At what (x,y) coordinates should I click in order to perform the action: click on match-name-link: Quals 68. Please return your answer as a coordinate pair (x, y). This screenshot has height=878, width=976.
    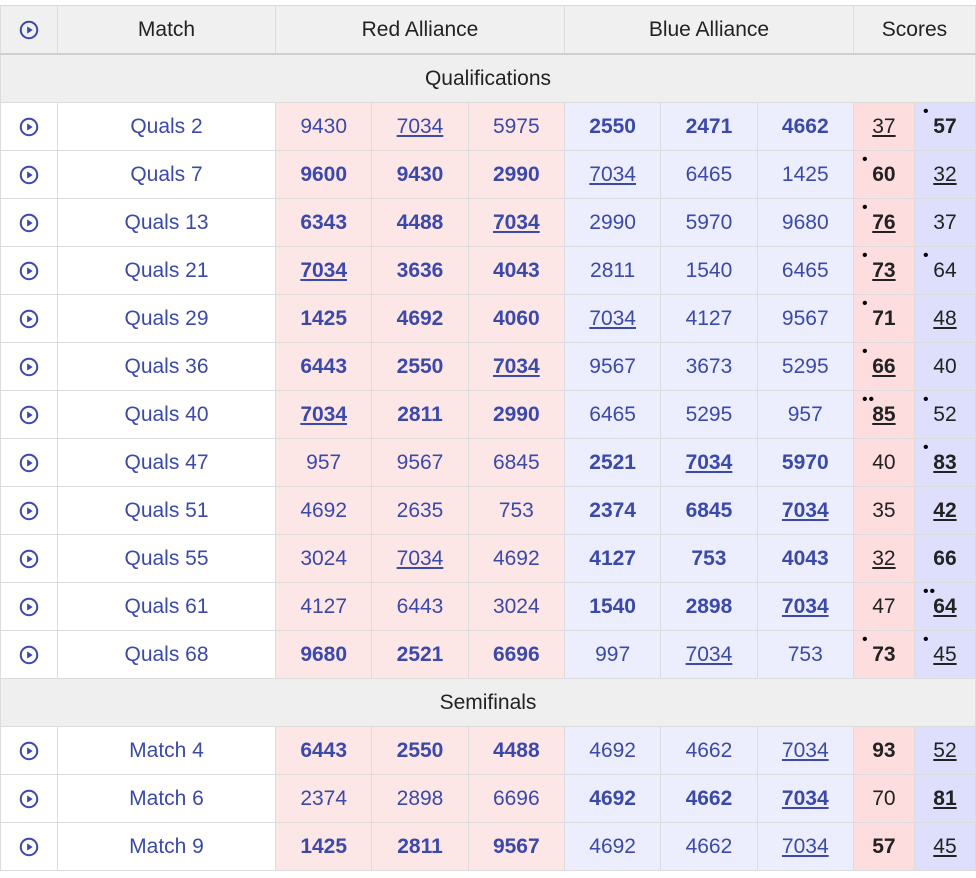
    Looking at the image, I should click on (166, 654).